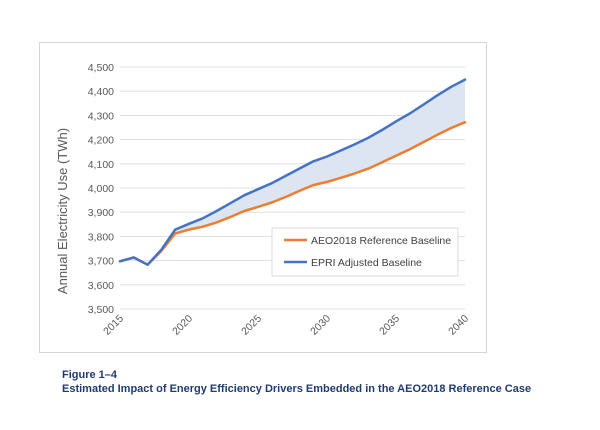 Image resolution: width=600 pixels, height=430 pixels. What do you see at coordinates (101, 92) in the screenshot?
I see `y-tick-label: 4,400` at bounding box center [101, 92].